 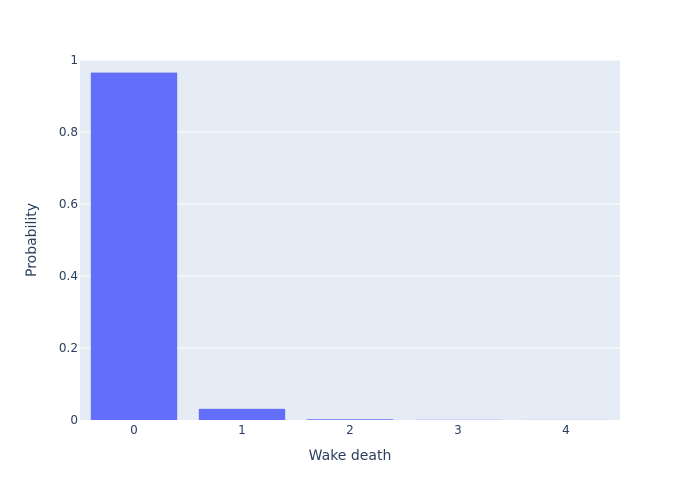 What do you see at coordinates (74, 420) in the screenshot?
I see `y-tick-label: 0` at bounding box center [74, 420].